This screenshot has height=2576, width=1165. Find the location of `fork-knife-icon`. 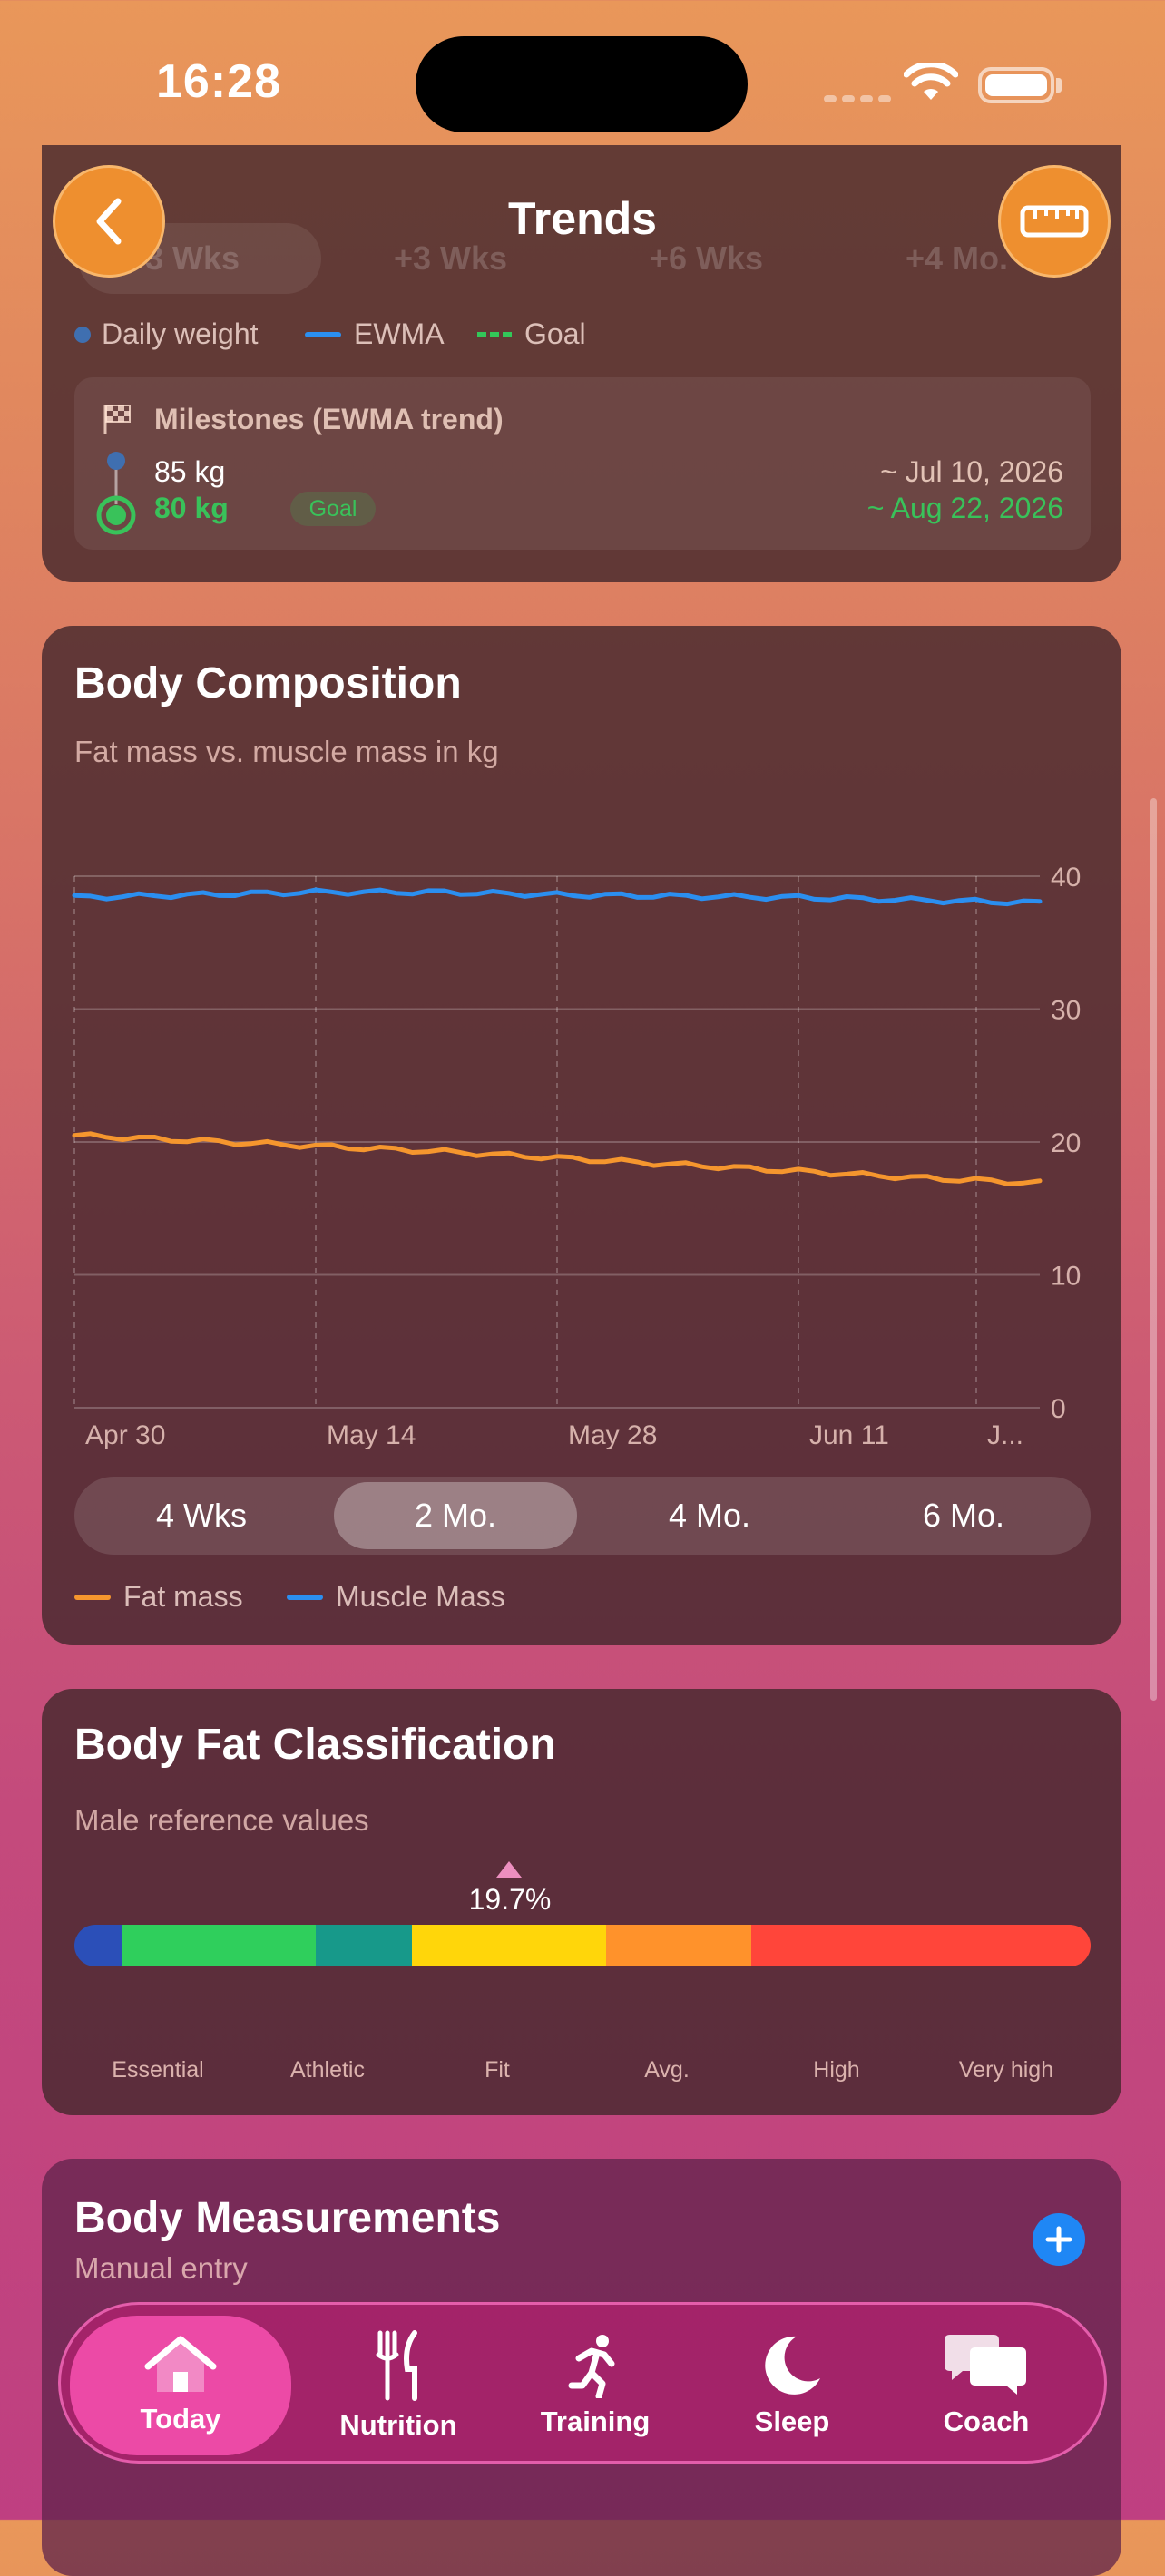

fork-knife-icon is located at coordinates (396, 2365).